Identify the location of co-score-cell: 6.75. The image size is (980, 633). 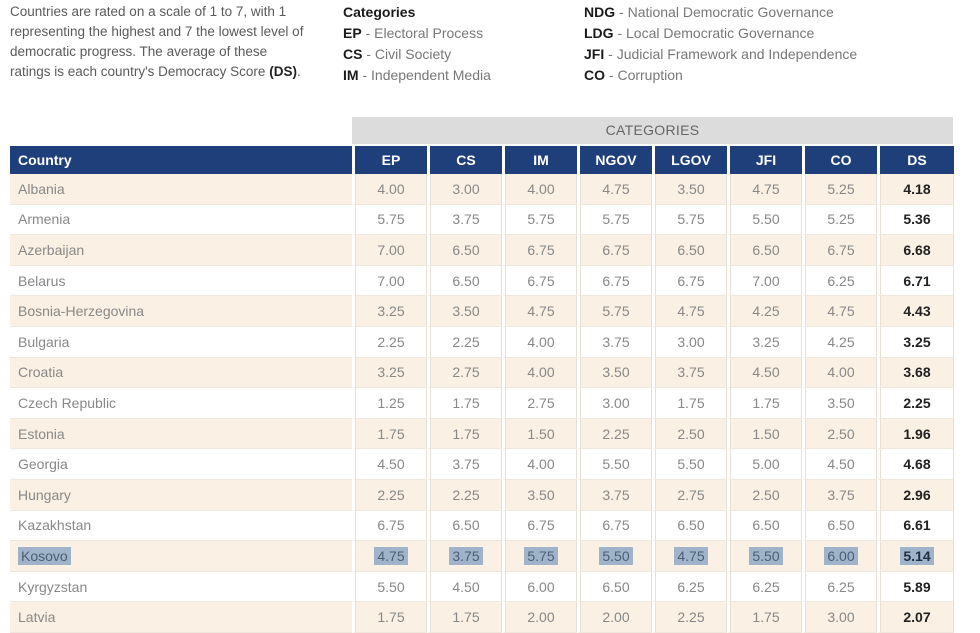
(839, 250).